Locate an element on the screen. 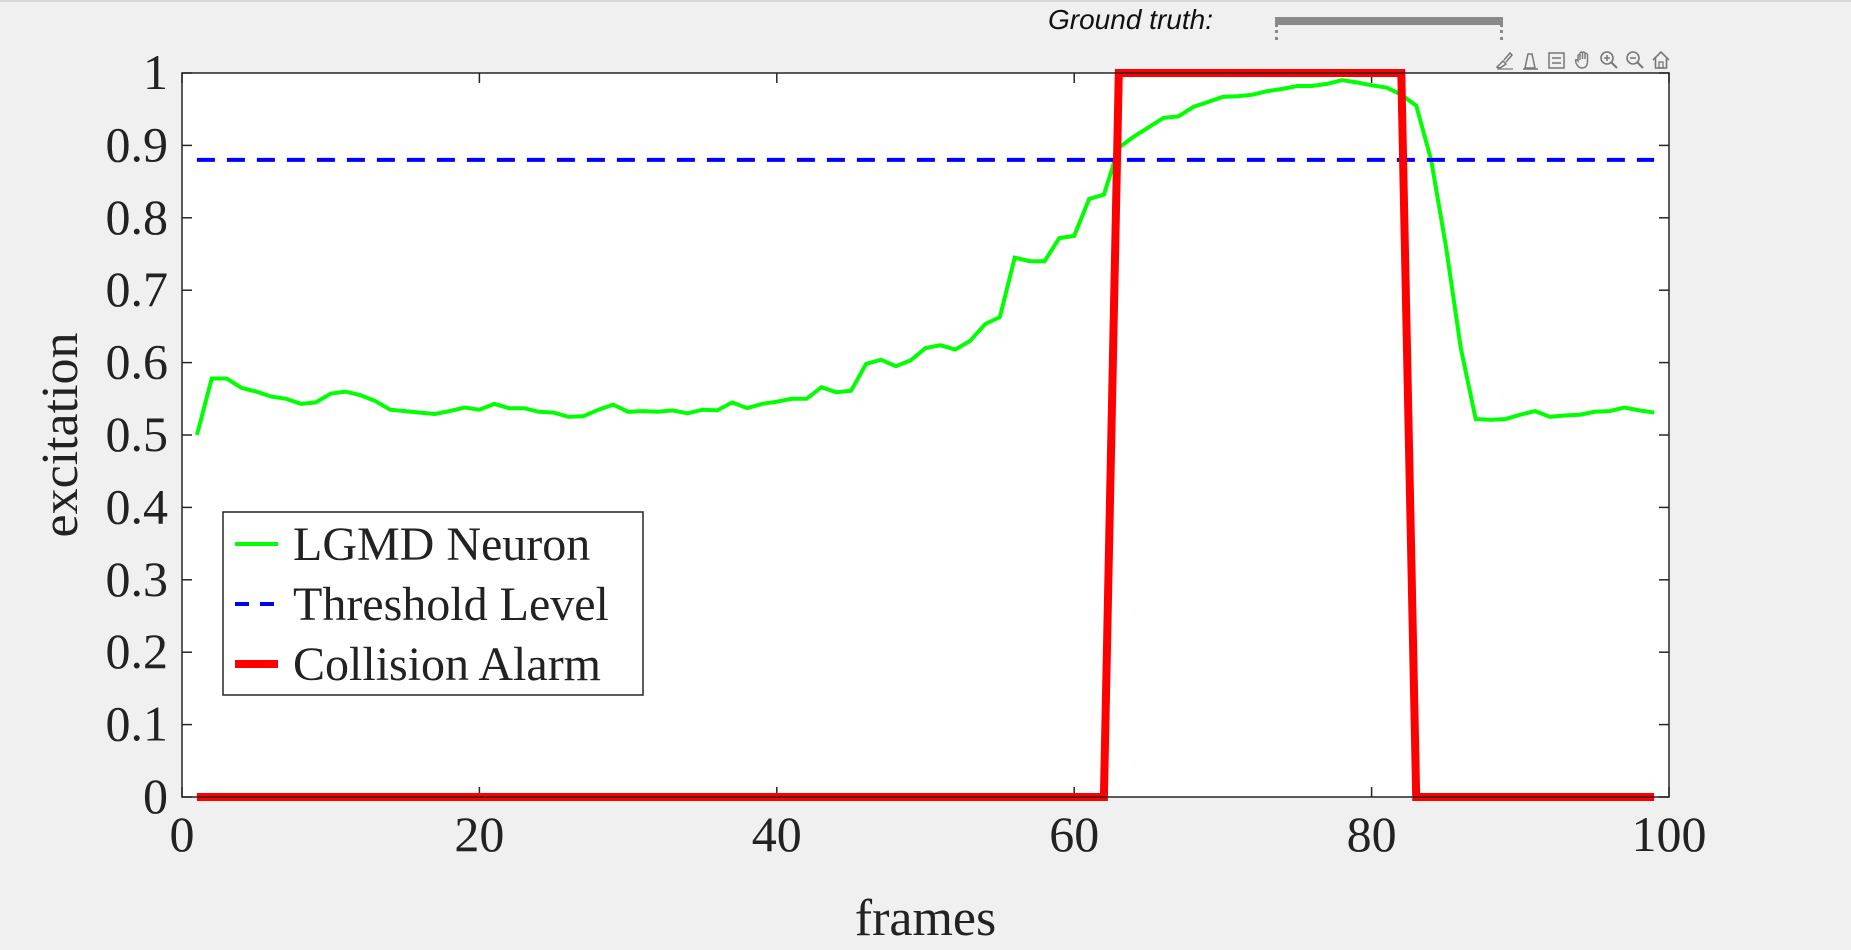 The height and width of the screenshot is (950, 1851). y-tick-label: 0.4 is located at coordinates (137, 506).